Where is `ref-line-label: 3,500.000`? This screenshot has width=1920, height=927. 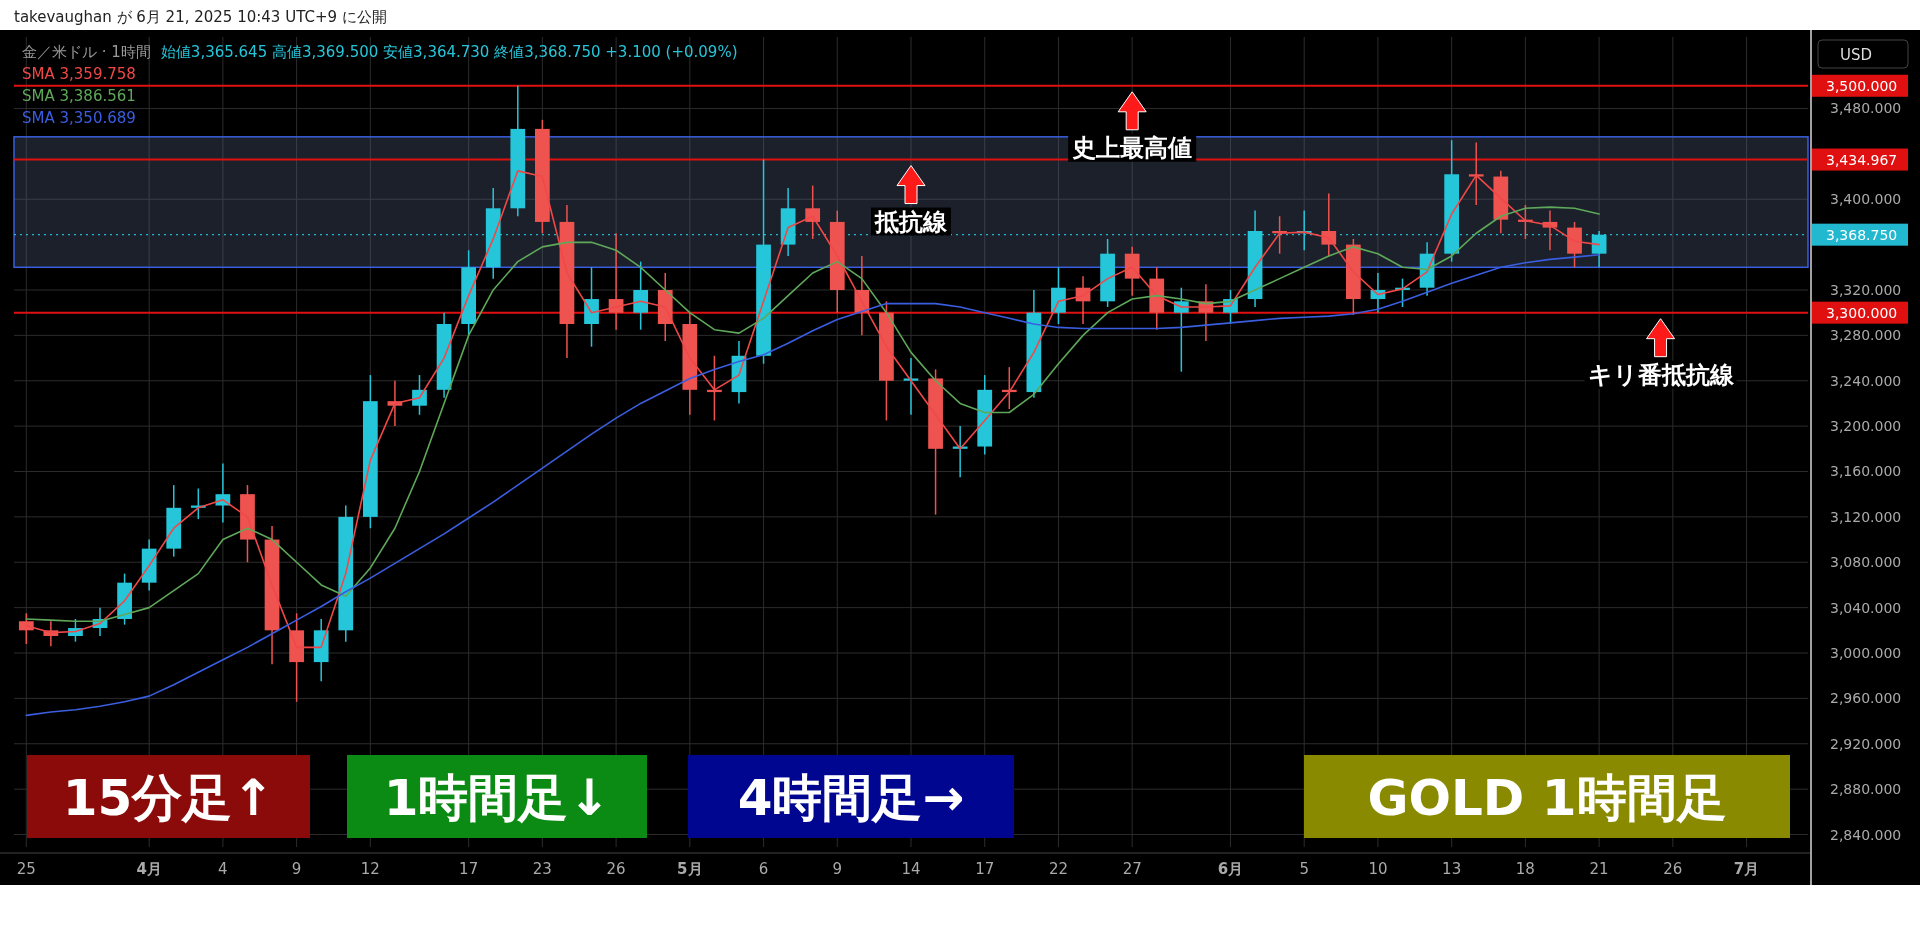
ref-line-label: 3,500.000 is located at coordinates (1862, 85).